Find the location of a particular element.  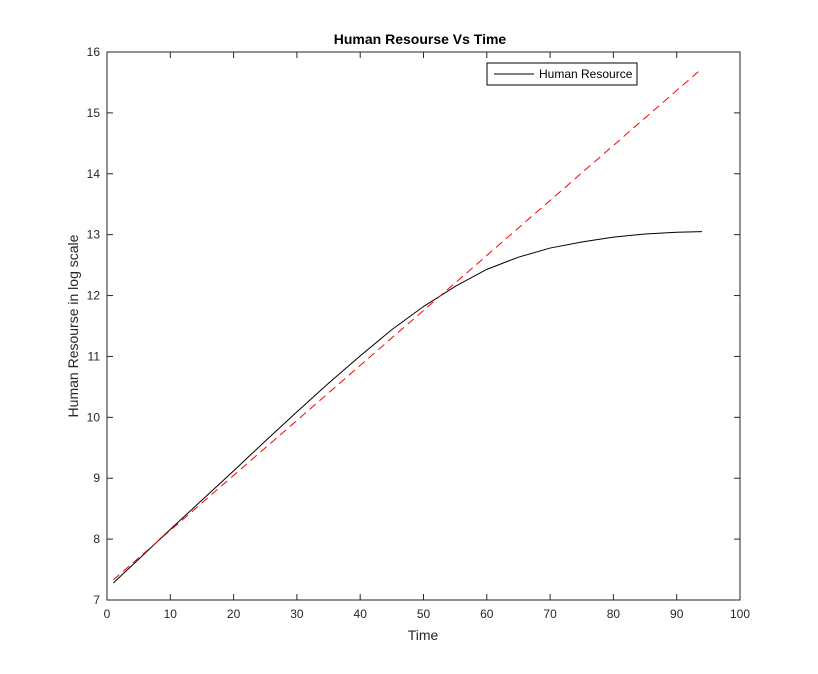

x-tick-label: 70 is located at coordinates (550, 614).